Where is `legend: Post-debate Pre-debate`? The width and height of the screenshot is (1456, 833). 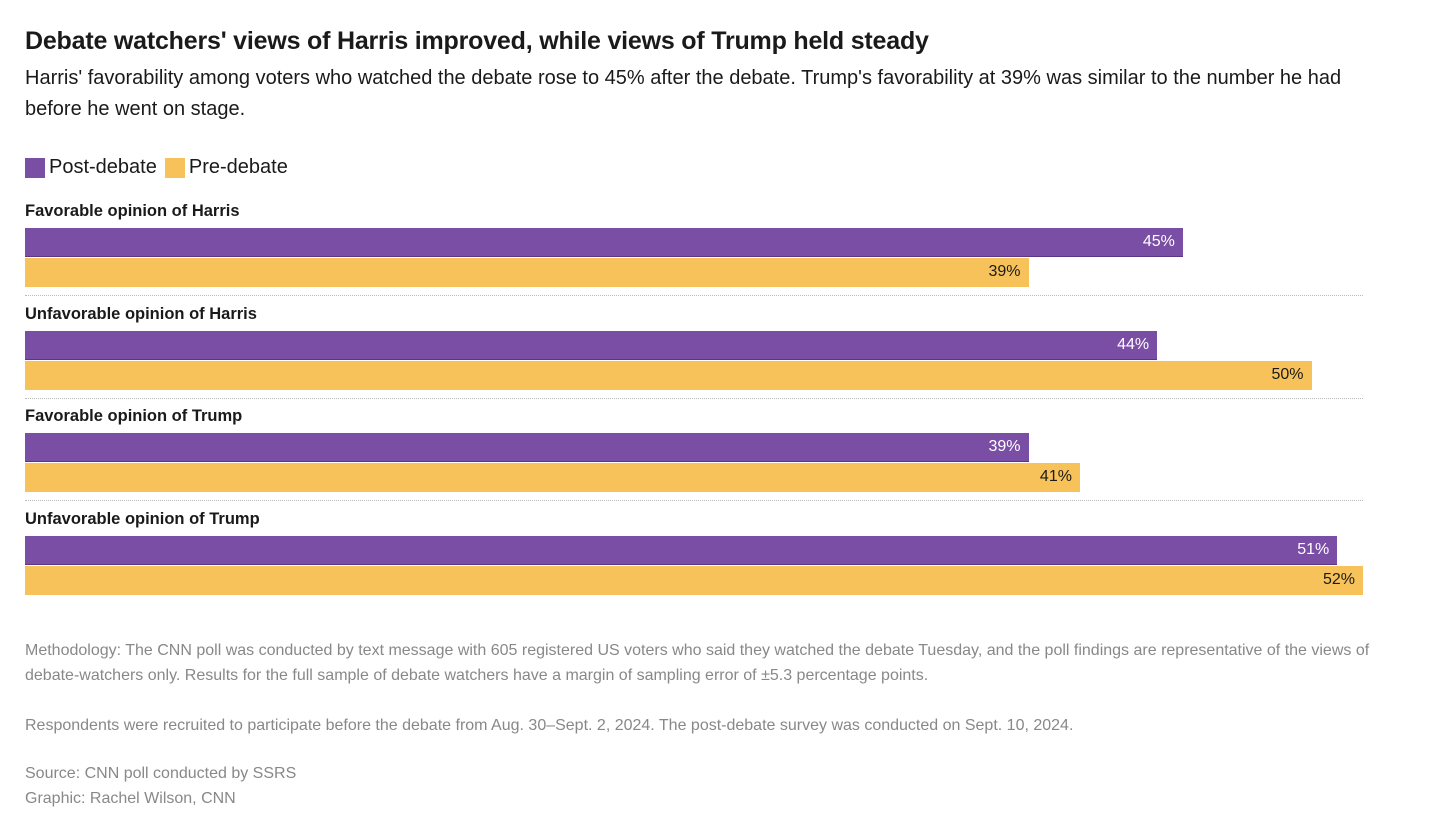
legend: Post-debate Pre-debate is located at coordinates (160, 167).